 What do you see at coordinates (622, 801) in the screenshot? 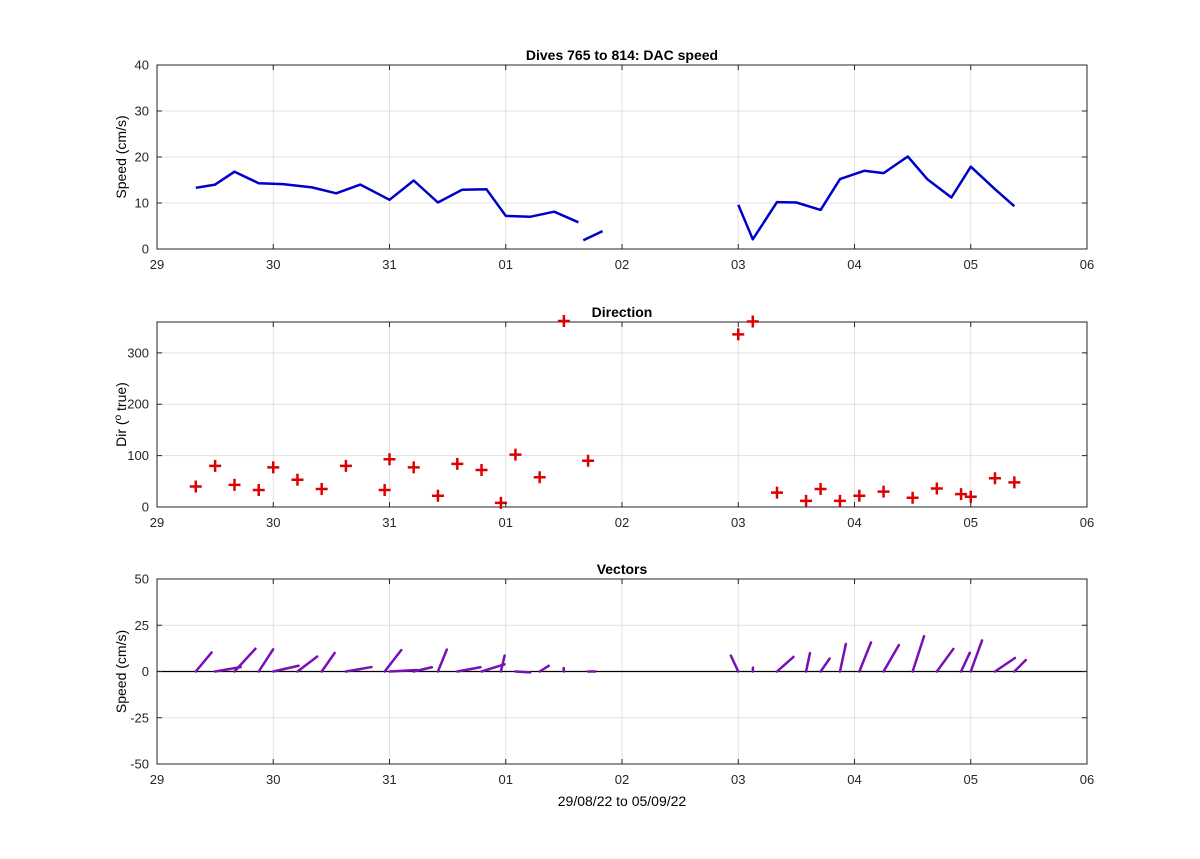
I see `x-axis-label: 29/08/22 to 05/09/22` at bounding box center [622, 801].